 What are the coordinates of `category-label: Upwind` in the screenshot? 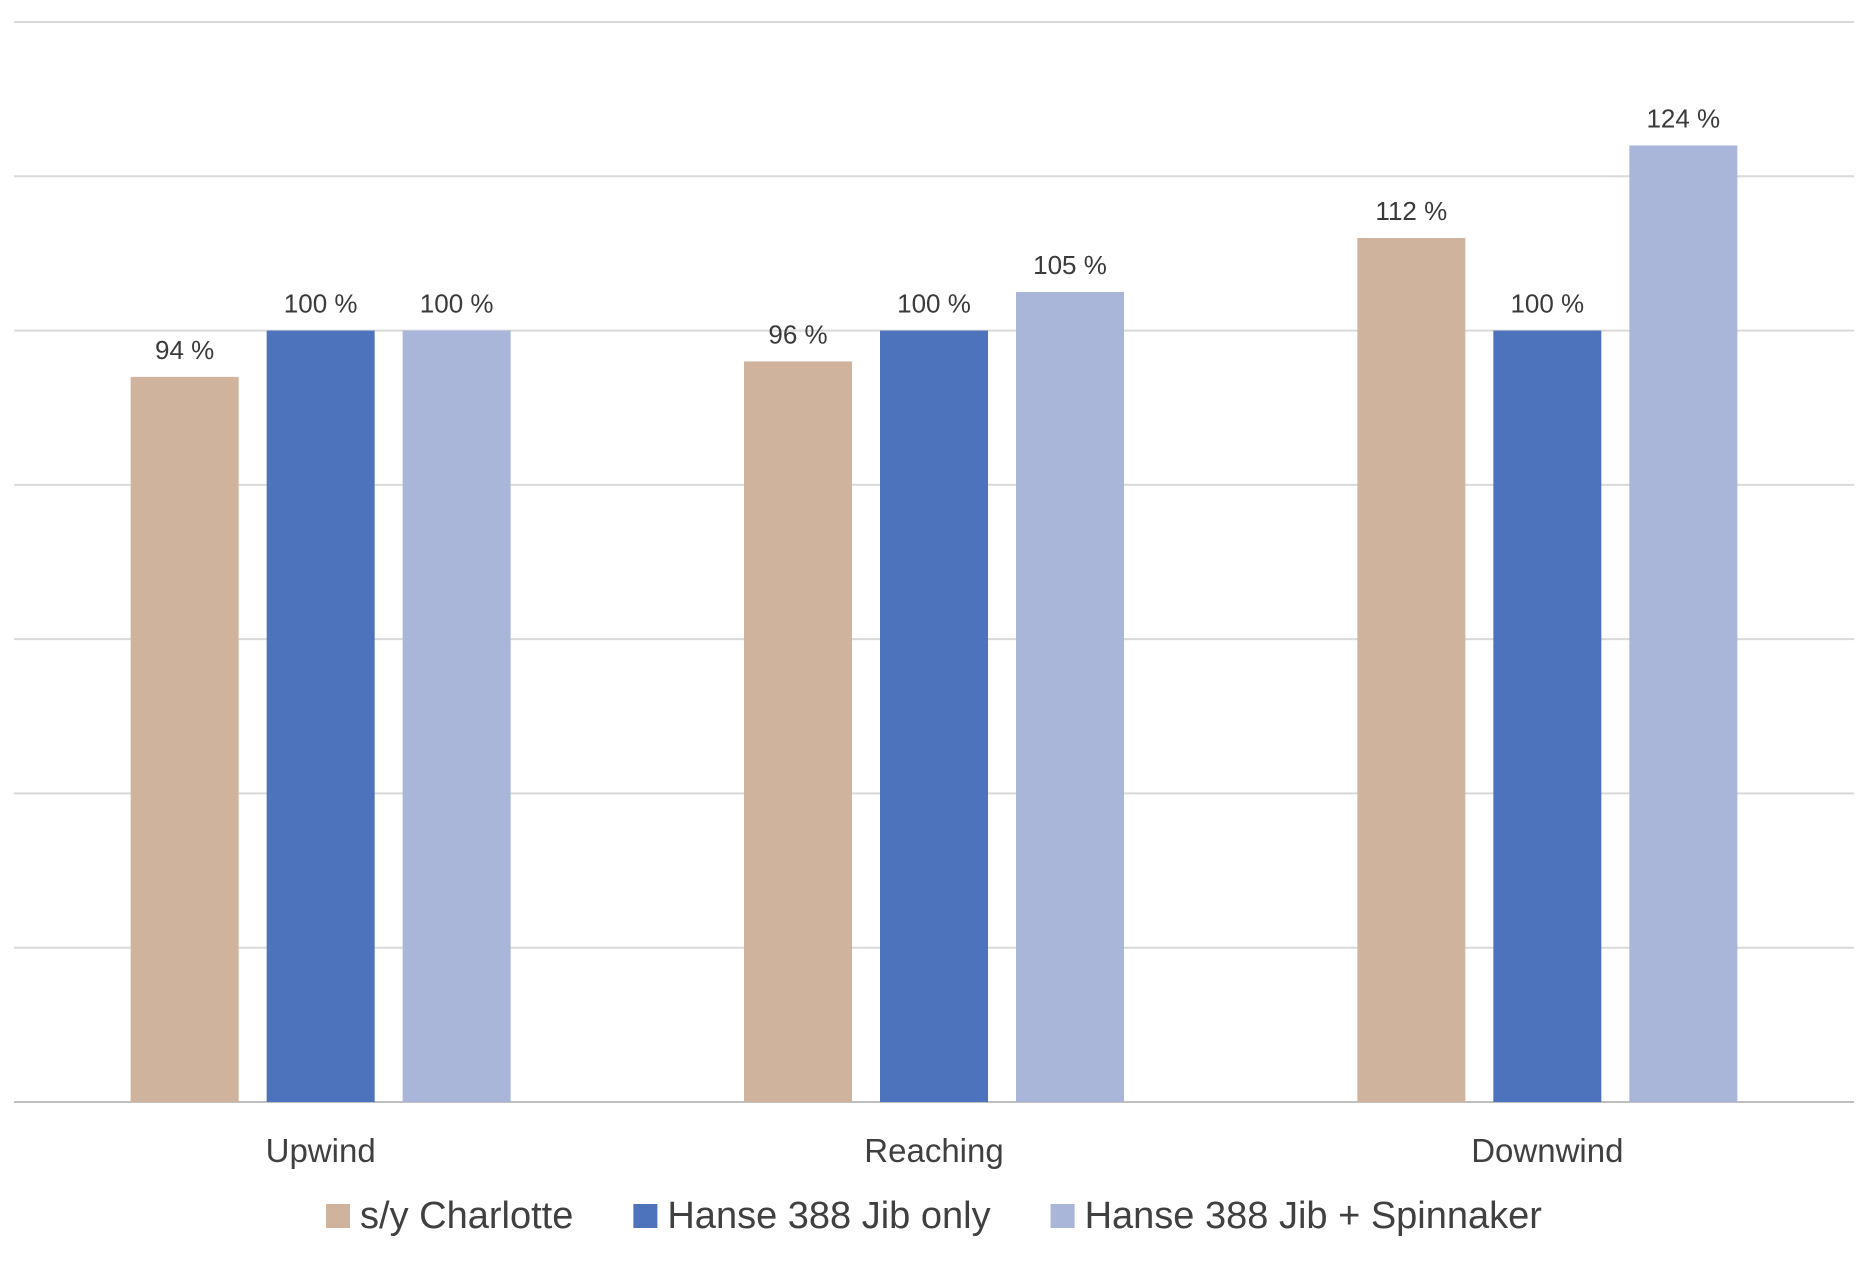 It's located at (321, 1150).